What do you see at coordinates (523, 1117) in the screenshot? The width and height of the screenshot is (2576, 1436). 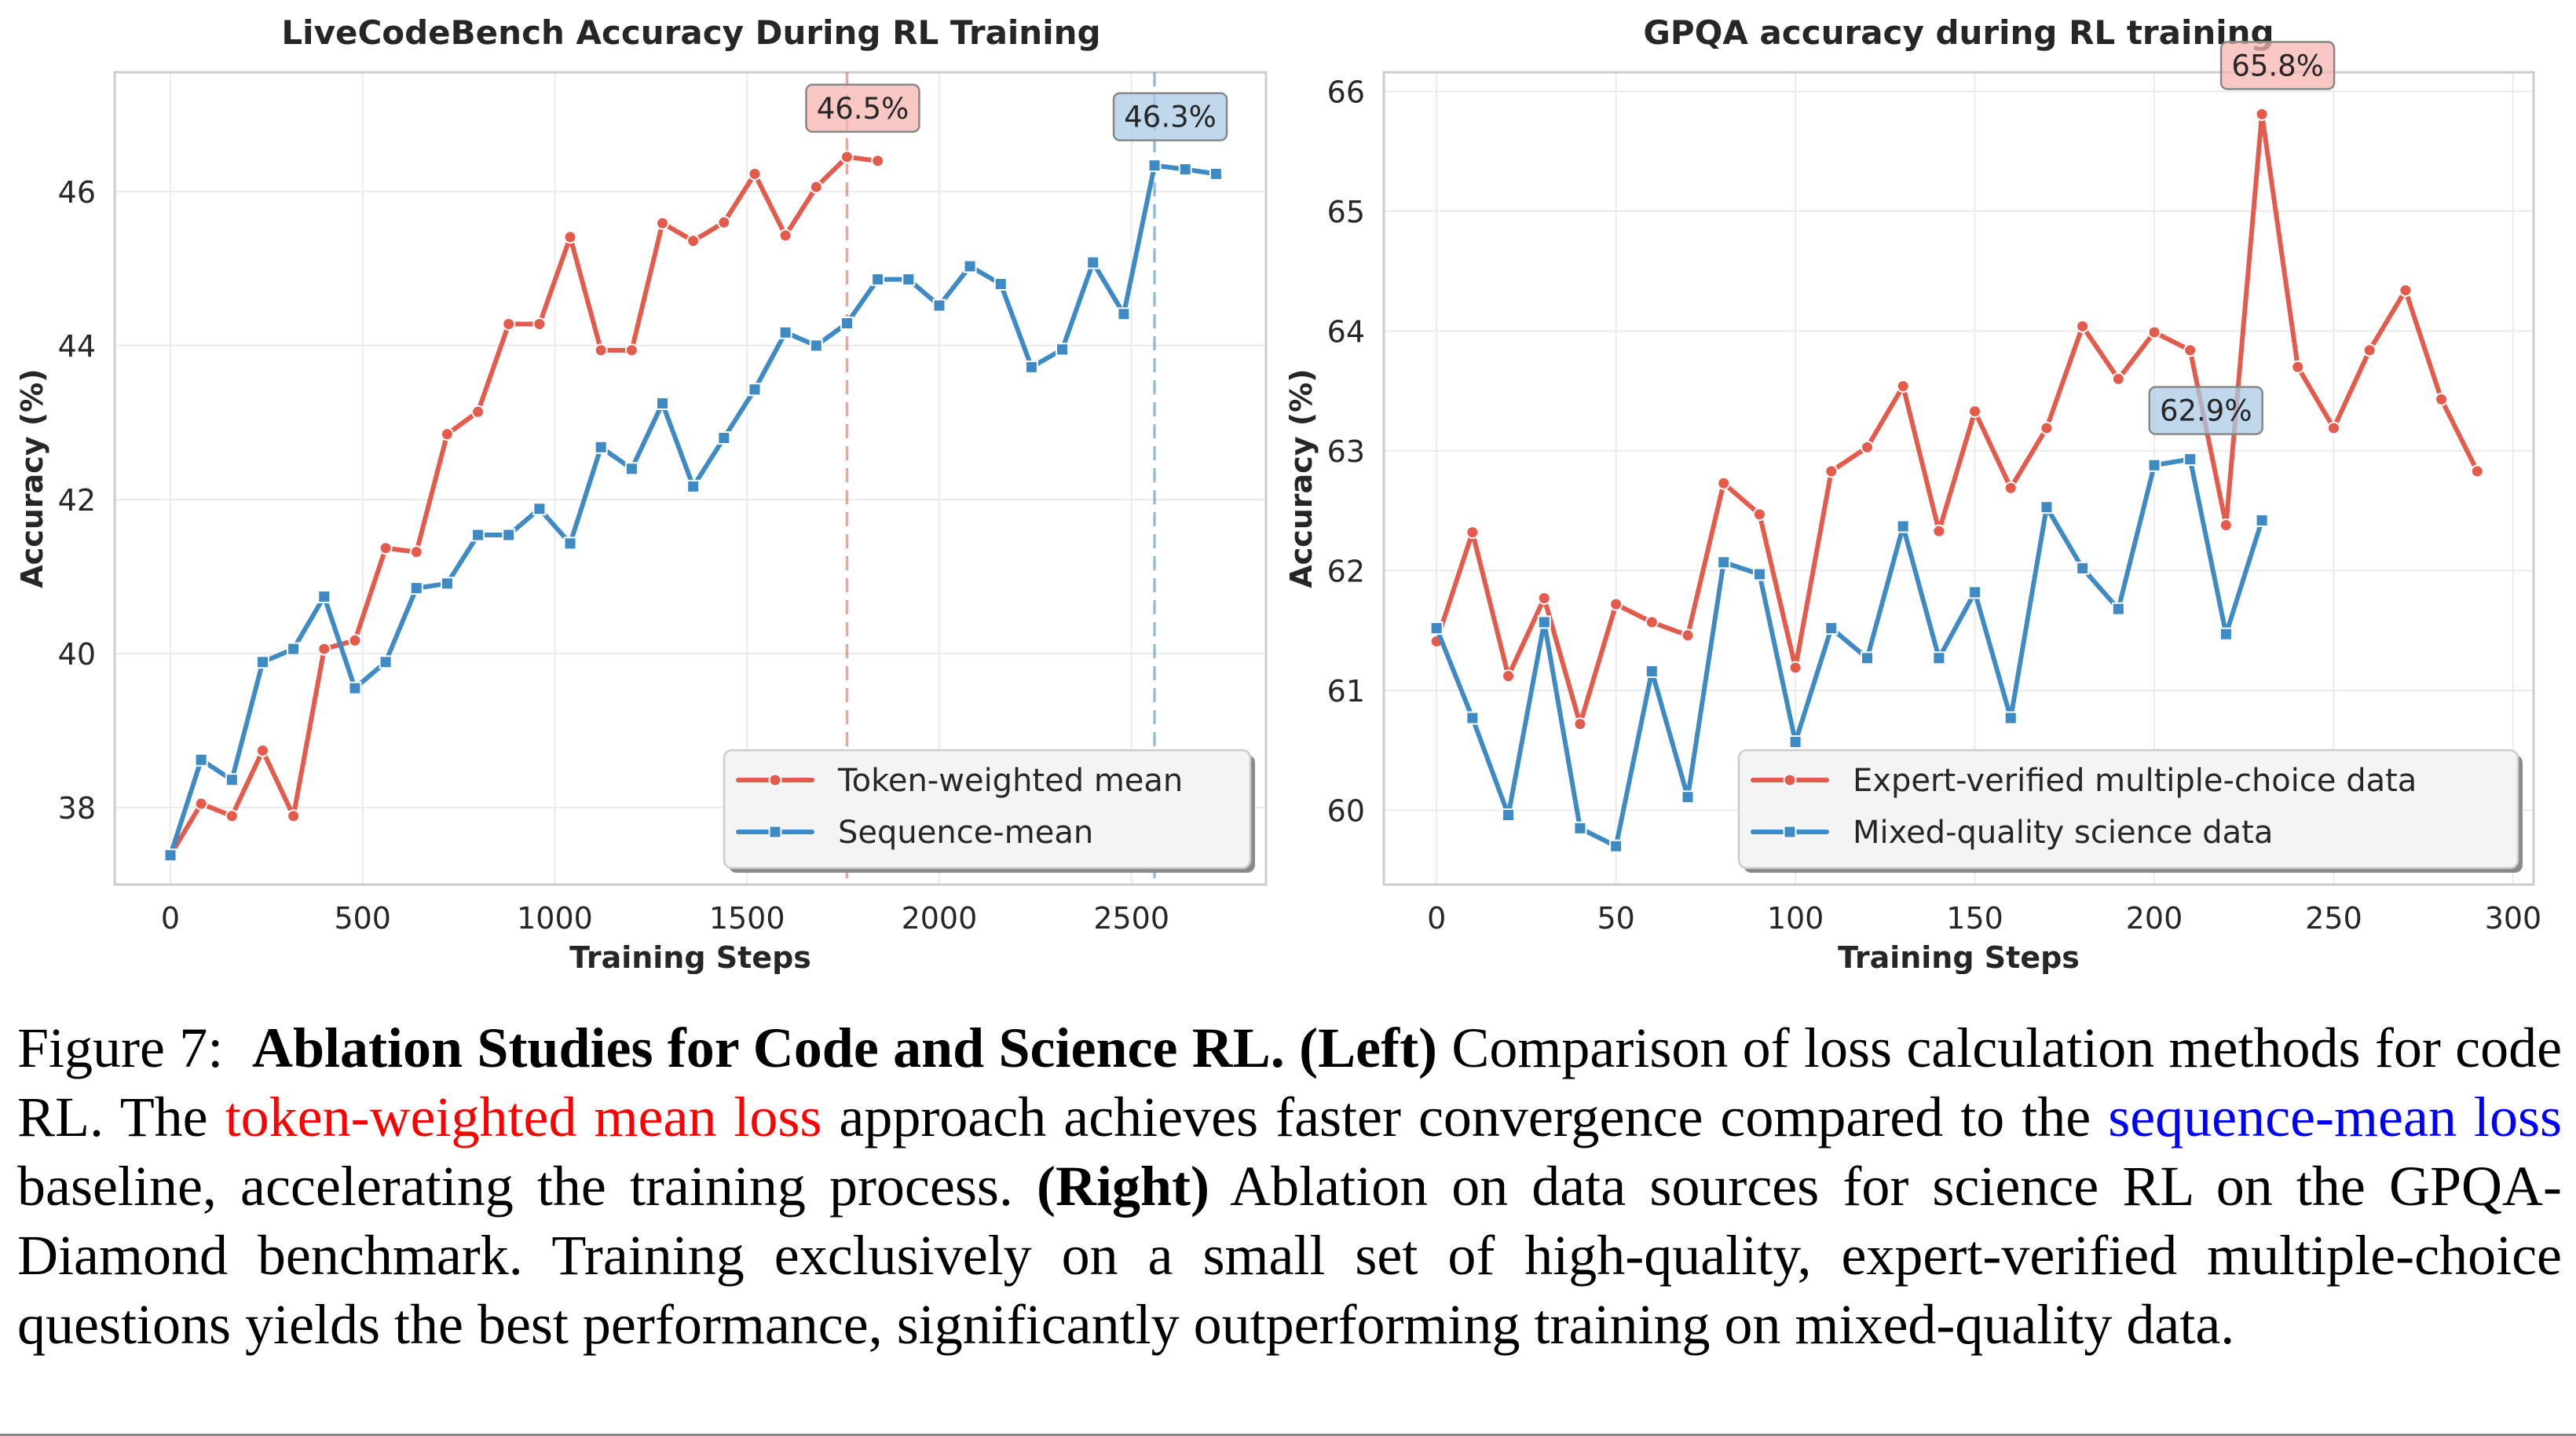 I see `token-weighted-phrase: token-weighted mean loss` at bounding box center [523, 1117].